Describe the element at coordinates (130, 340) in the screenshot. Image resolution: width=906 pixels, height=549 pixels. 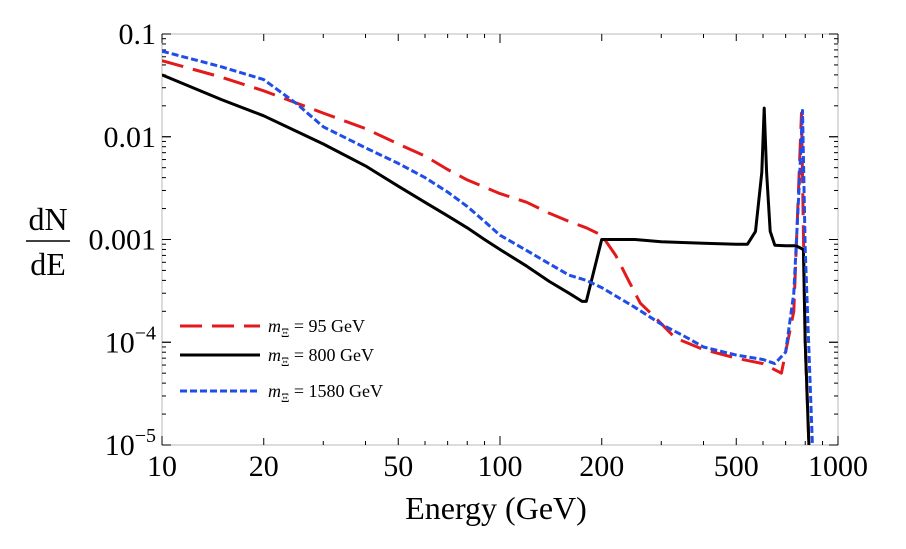
I see `y-tick-label: 10−4` at that location.